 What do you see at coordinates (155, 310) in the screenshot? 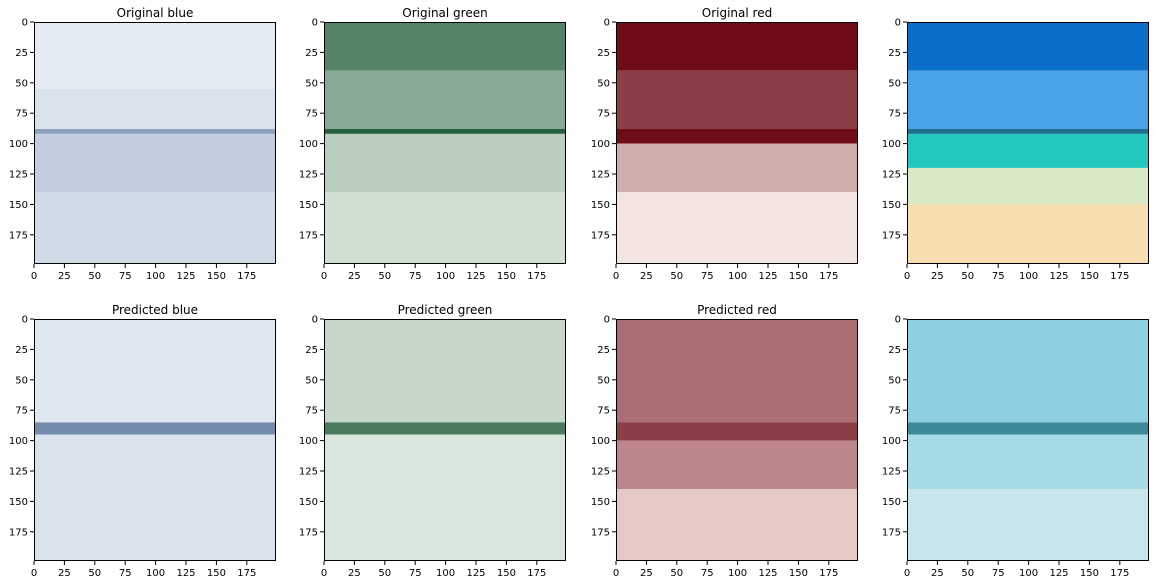
I see `panel-title: Predicted blue` at bounding box center [155, 310].